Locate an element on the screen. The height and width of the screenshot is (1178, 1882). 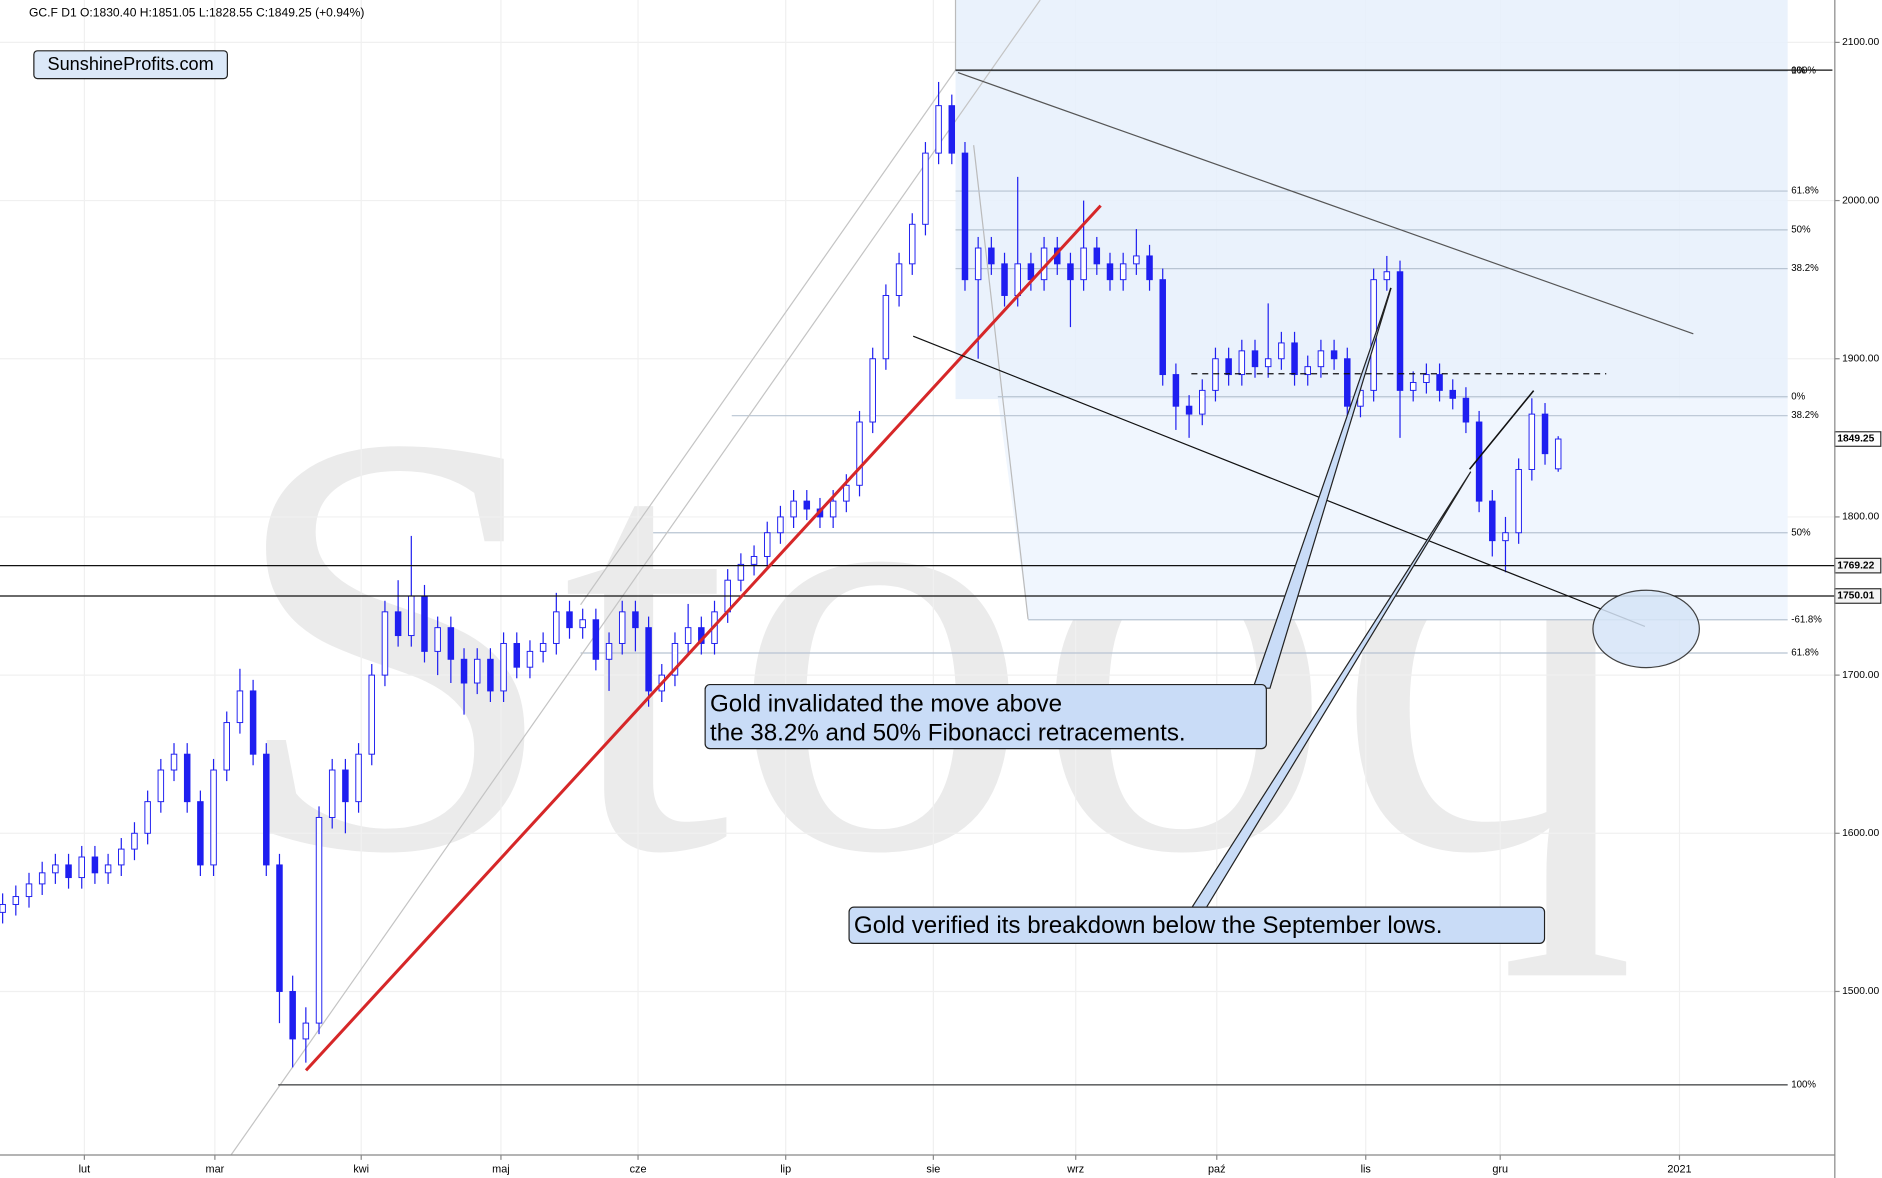
resistance-line is located at coordinates (1325, 203).